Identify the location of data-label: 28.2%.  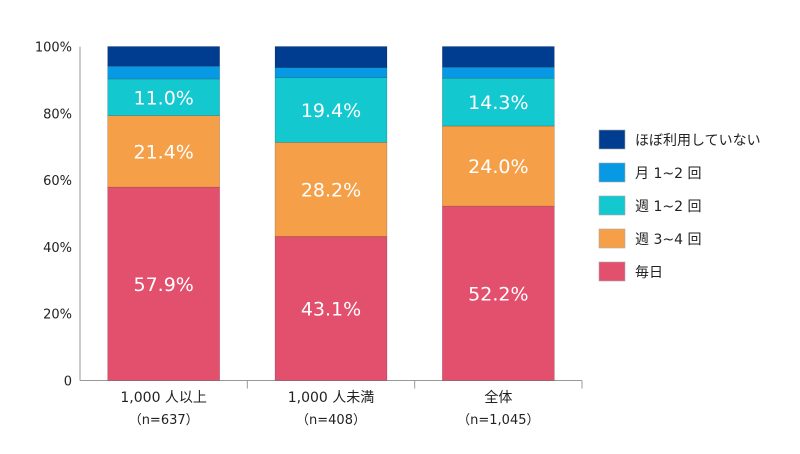
(331, 190).